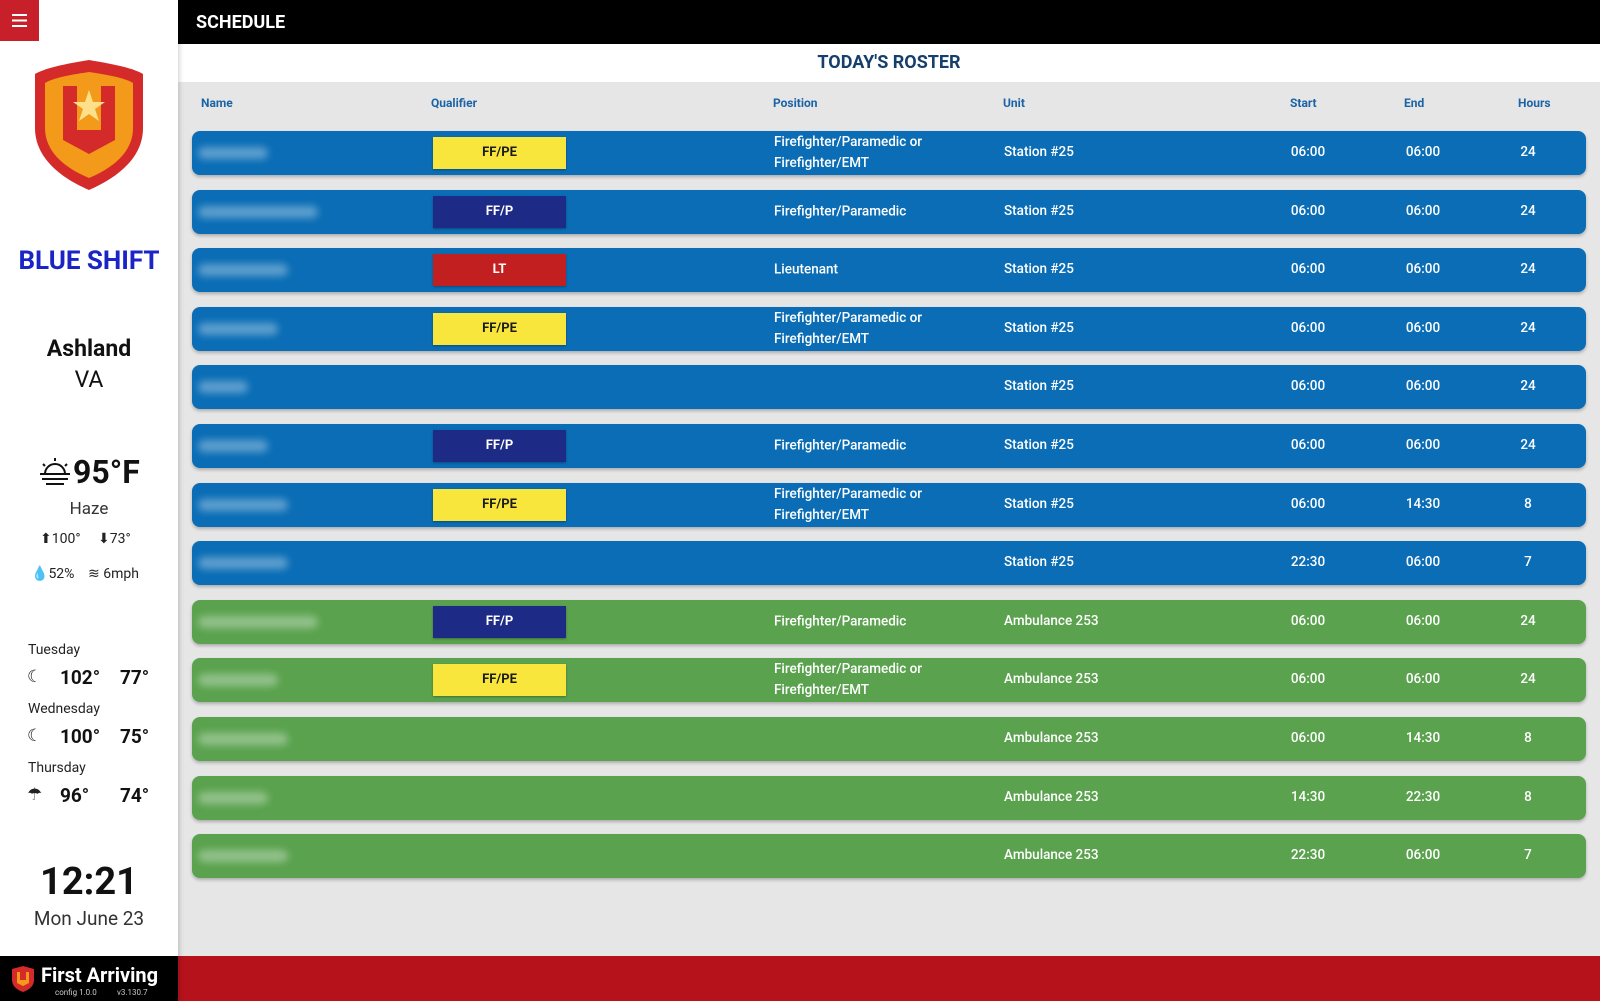 Image resolution: width=1600 pixels, height=1001 pixels. I want to click on column-header: Qualifier, so click(454, 103).